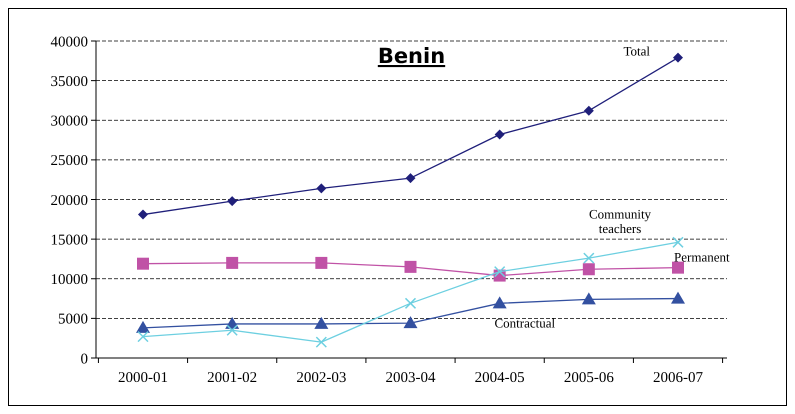  Describe the element at coordinates (69, 240) in the screenshot. I see `y-tick-label: 15000` at that location.